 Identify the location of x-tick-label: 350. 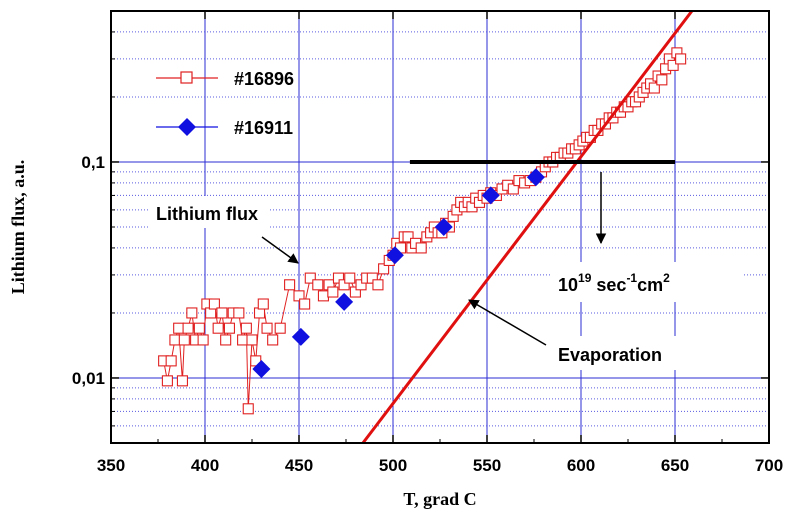
(111, 465).